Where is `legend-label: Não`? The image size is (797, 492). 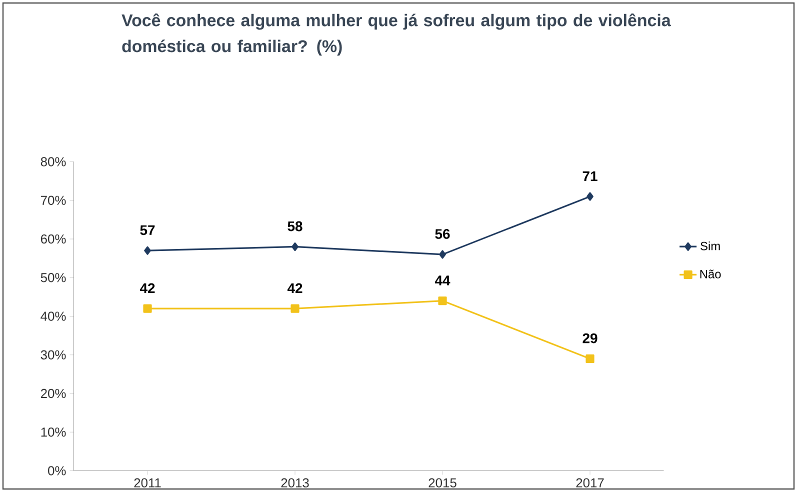 legend-label: Não is located at coordinates (710, 274).